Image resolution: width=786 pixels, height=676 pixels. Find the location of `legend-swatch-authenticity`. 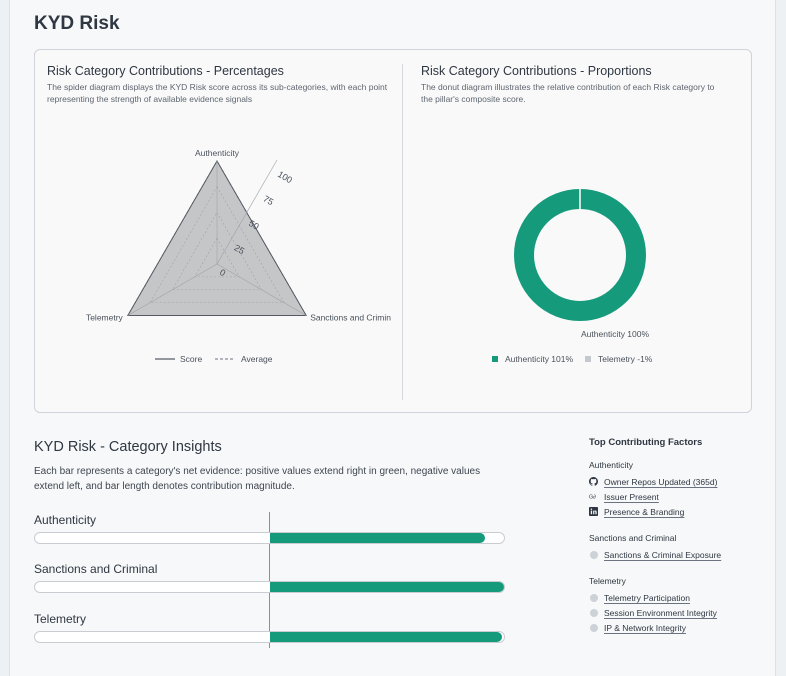

legend-swatch-authenticity is located at coordinates (495, 359).